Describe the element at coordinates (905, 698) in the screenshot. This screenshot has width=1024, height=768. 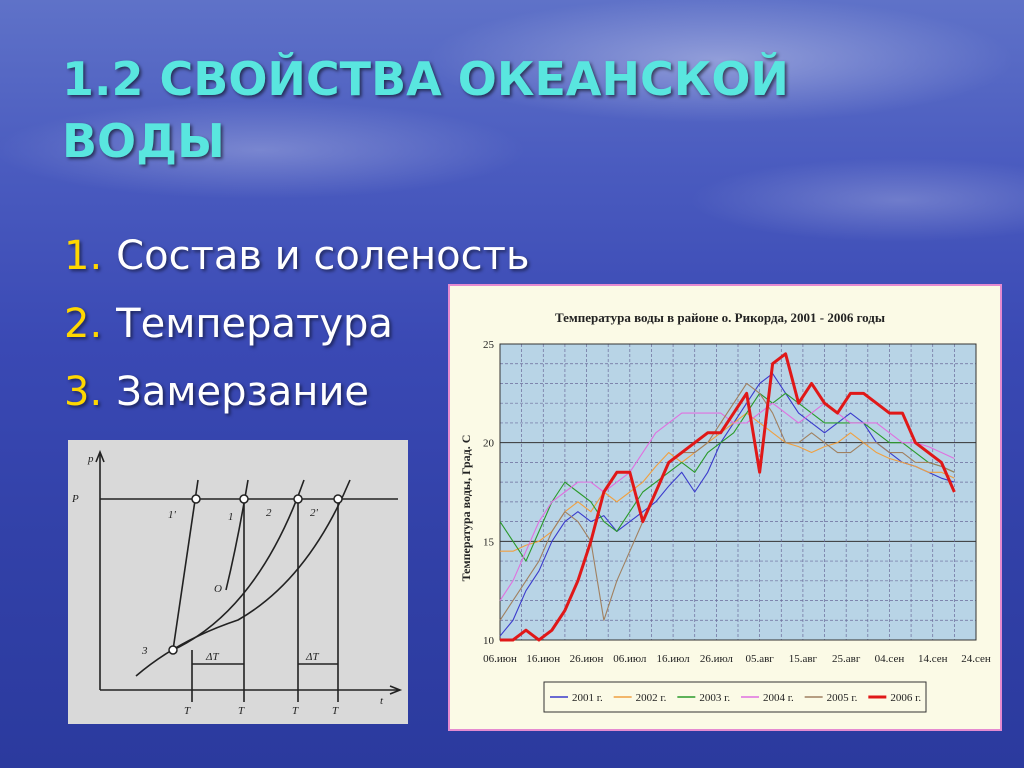
I see `legend-label: 2006 г.` at that location.